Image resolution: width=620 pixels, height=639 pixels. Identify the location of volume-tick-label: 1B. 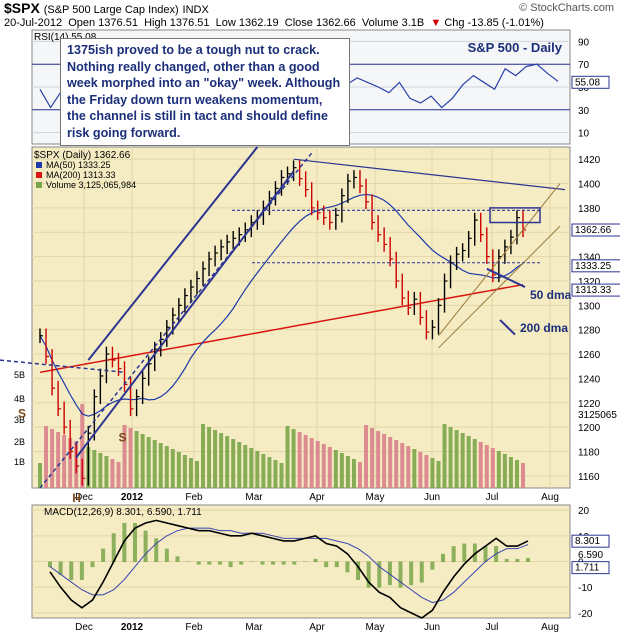
(19, 462).